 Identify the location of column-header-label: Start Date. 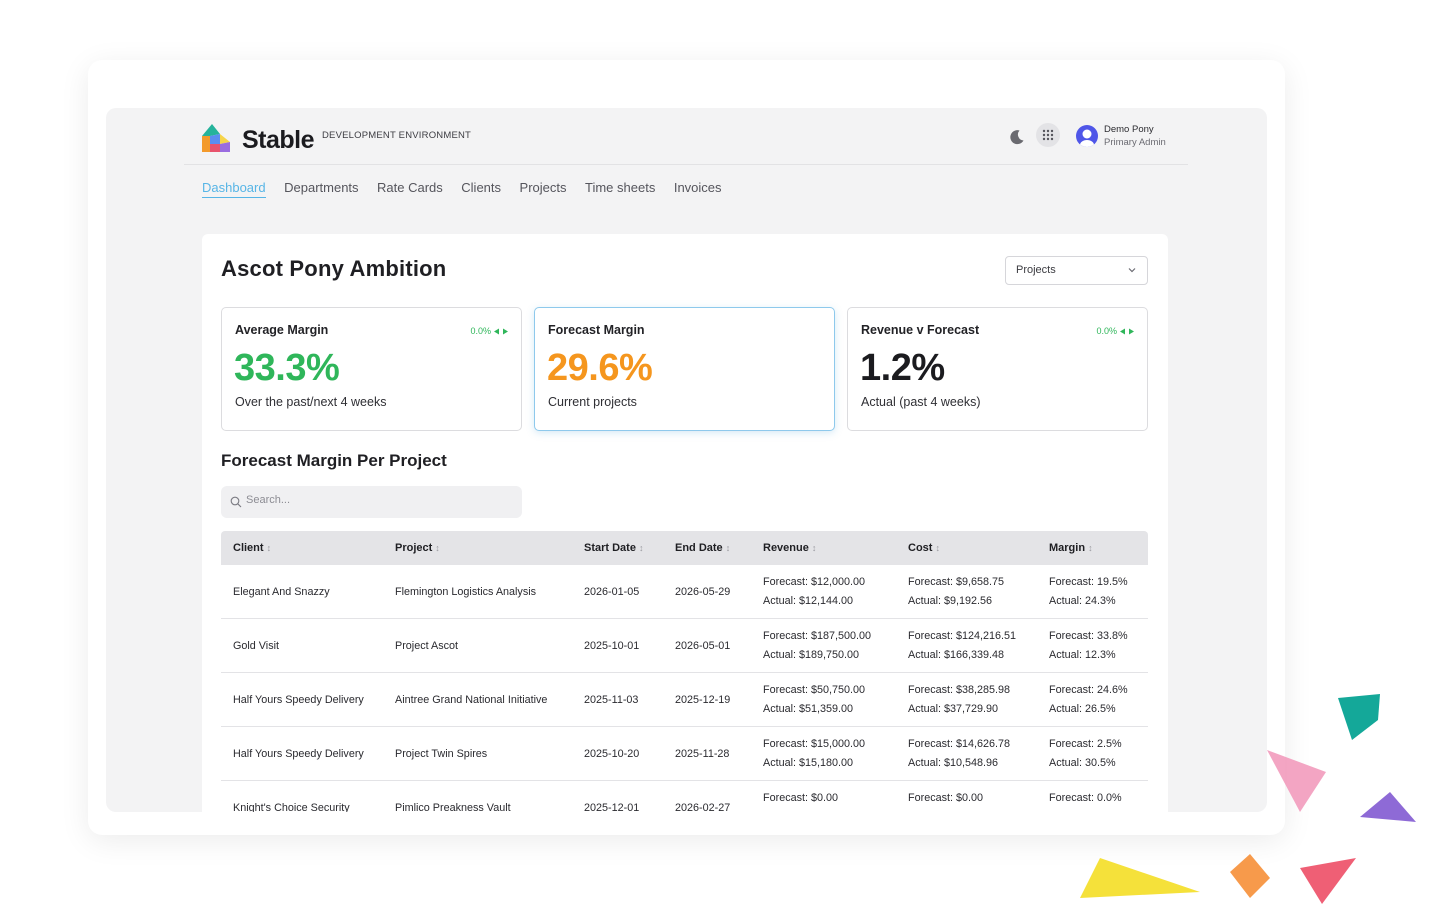
(610, 548).